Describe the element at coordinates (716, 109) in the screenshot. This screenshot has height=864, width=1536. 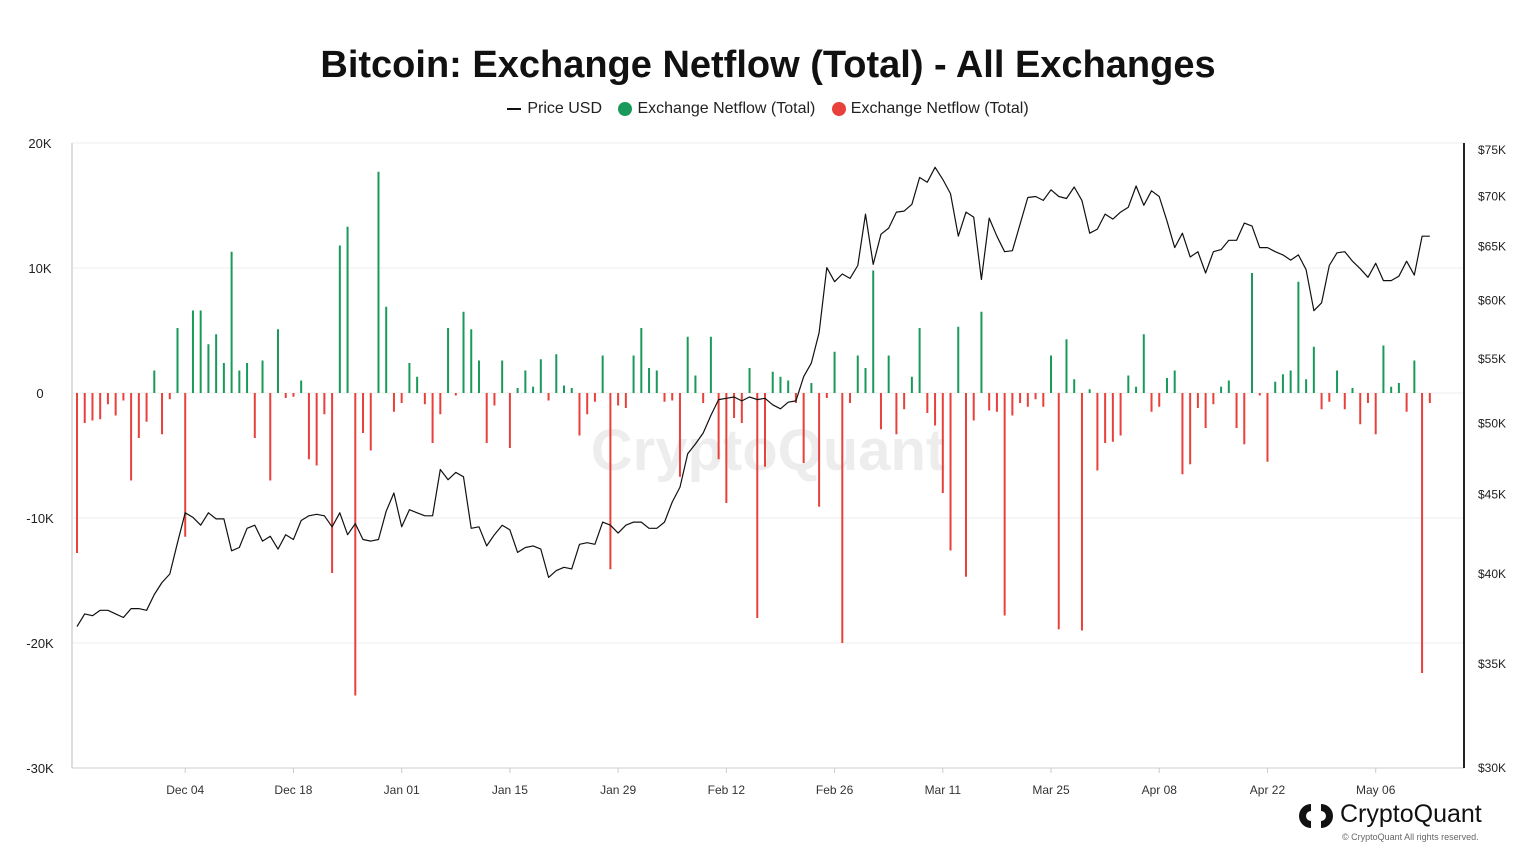
I see `legend-item-netflow-positive: Exchange Netflow (Total)` at that location.